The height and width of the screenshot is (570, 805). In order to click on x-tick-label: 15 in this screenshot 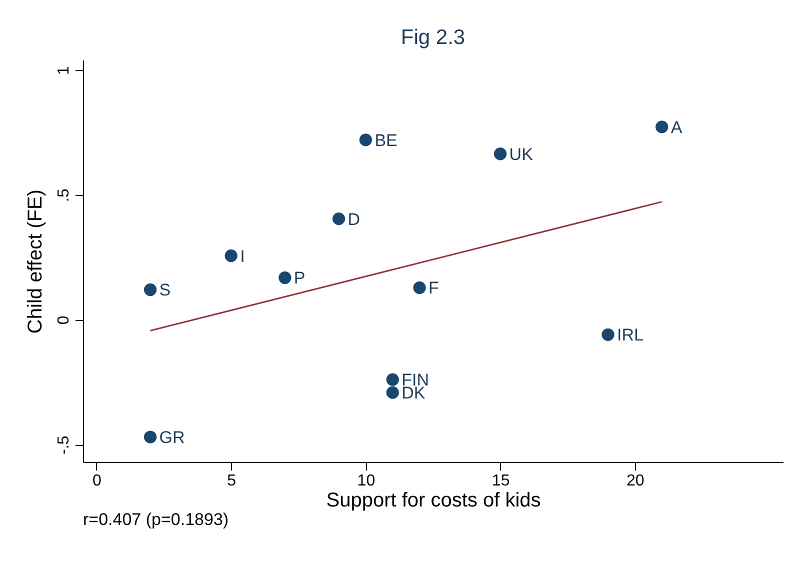, I will do `click(501, 481)`.